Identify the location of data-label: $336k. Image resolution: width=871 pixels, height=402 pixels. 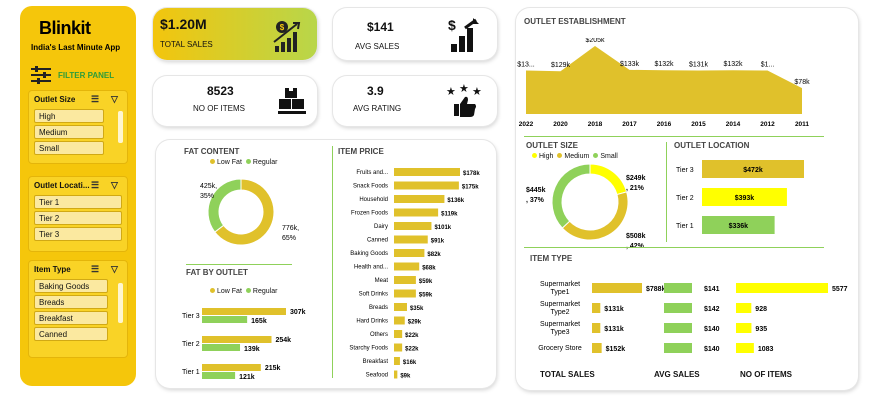
(739, 226).